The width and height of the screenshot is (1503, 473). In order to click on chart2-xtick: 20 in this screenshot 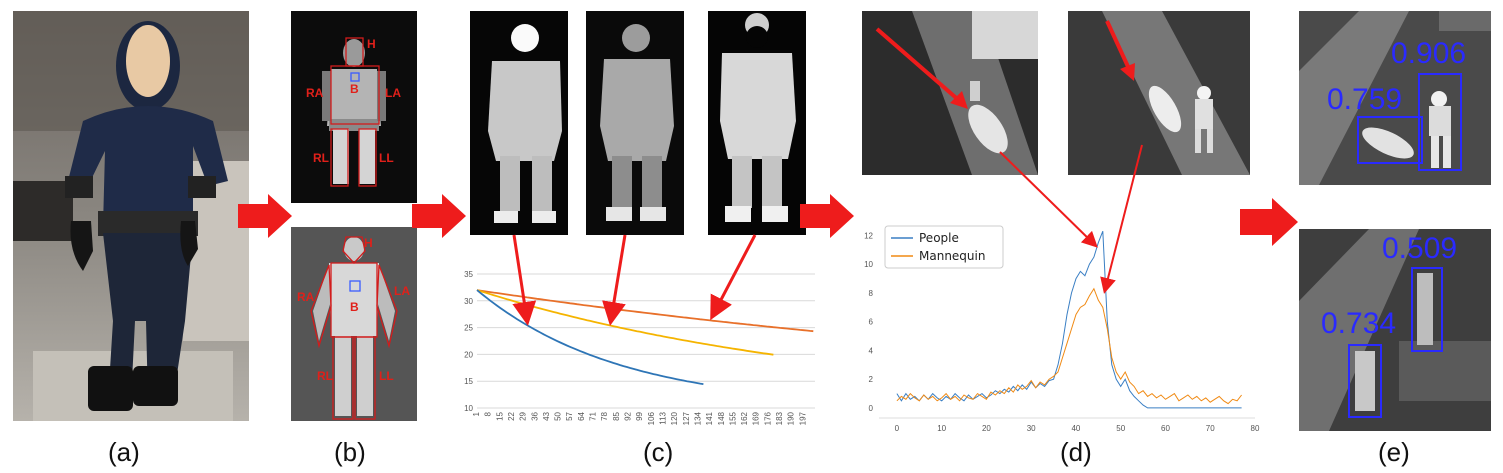, I will do `click(986, 428)`.